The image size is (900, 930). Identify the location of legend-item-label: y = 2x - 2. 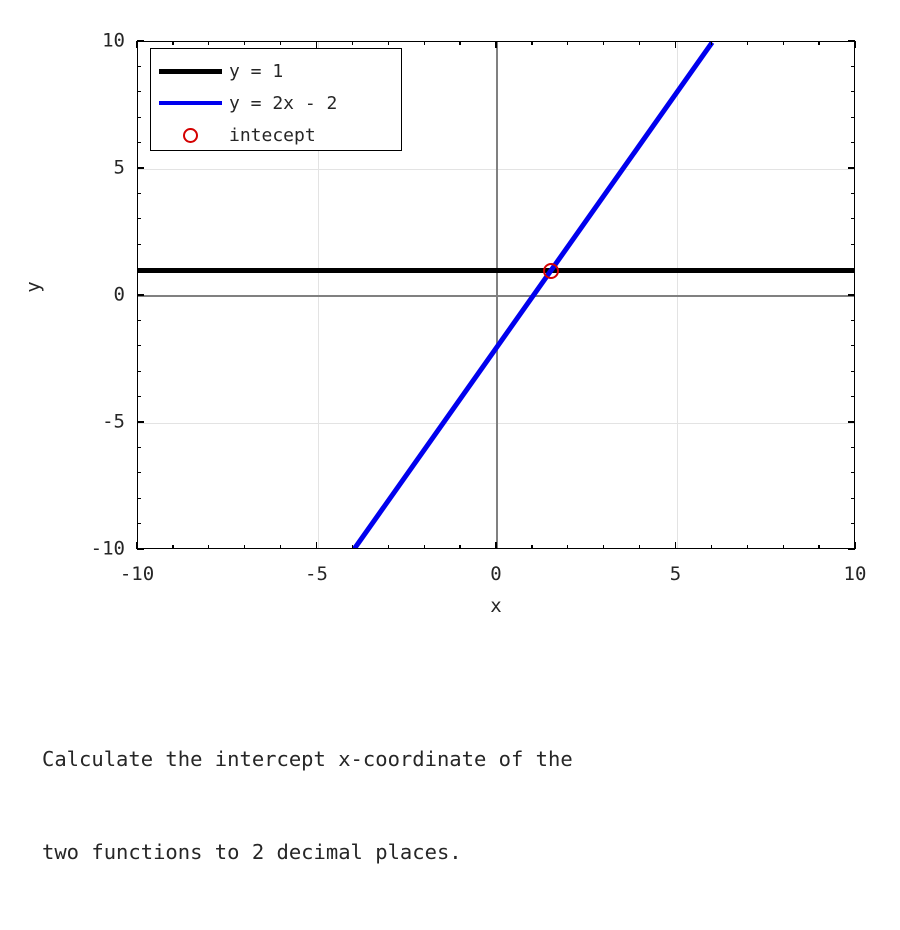
(283, 103).